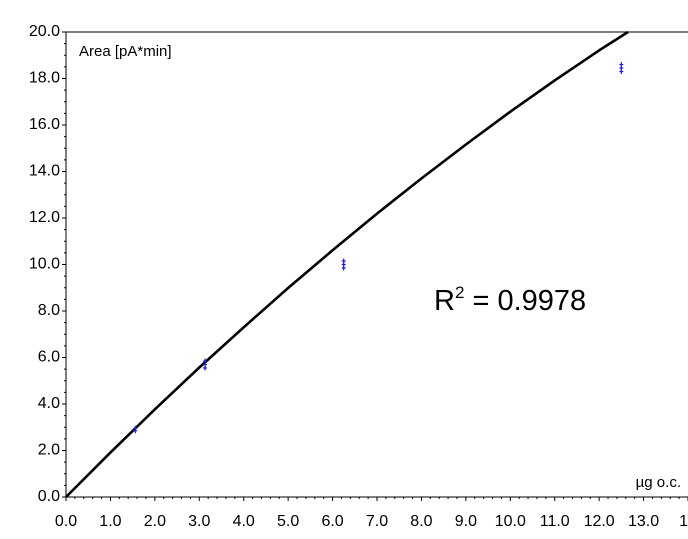 The height and width of the screenshot is (539, 688). Describe the element at coordinates (288, 521) in the screenshot. I see `x-tick-label: 5.0` at that location.